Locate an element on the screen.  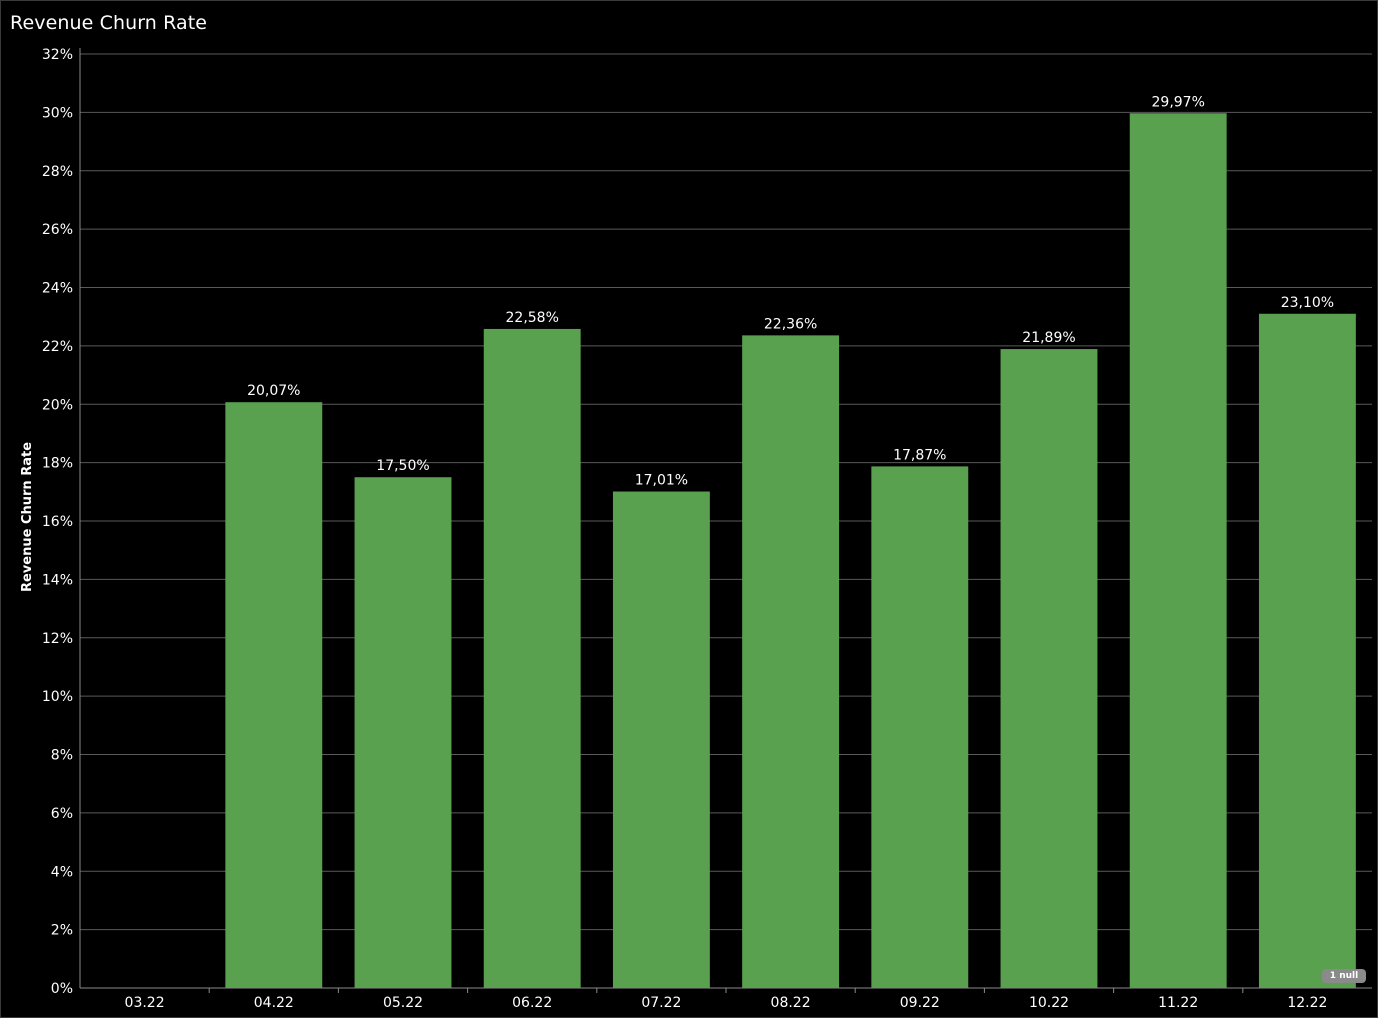
y-tick-label: 18% is located at coordinates (57, 464).